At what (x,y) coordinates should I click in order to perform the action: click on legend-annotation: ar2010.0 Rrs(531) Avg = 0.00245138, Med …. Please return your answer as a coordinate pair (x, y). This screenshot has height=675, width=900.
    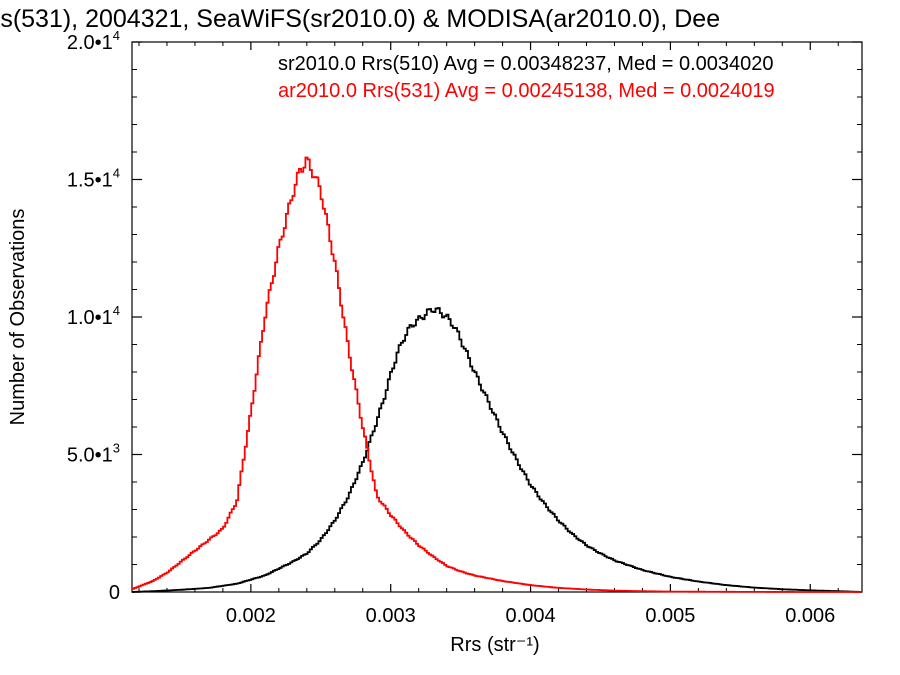
    Looking at the image, I should click on (526, 91).